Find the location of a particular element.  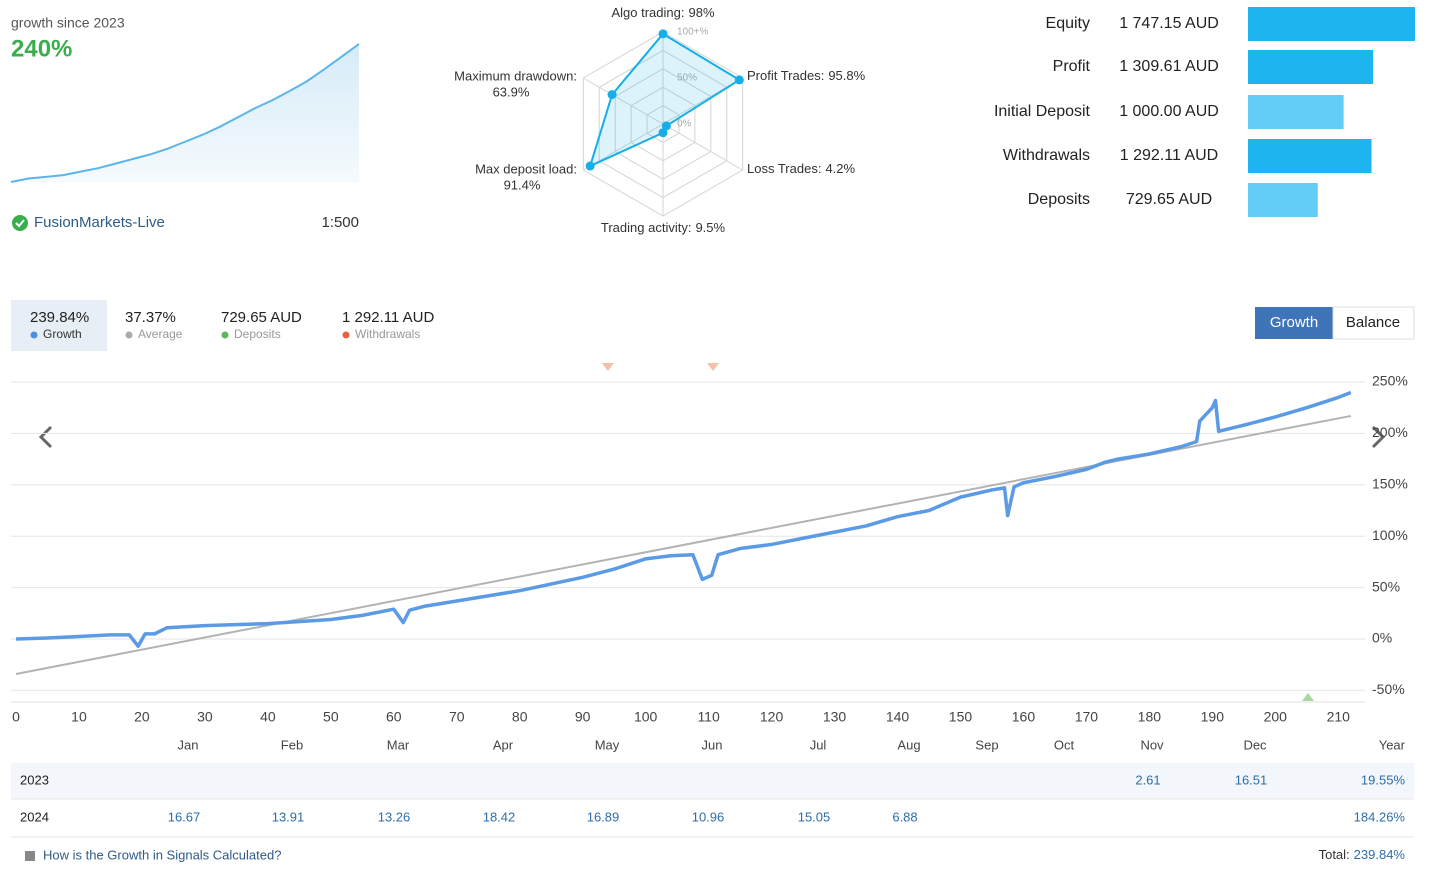

y-tick-label: 100% is located at coordinates (1390, 535).